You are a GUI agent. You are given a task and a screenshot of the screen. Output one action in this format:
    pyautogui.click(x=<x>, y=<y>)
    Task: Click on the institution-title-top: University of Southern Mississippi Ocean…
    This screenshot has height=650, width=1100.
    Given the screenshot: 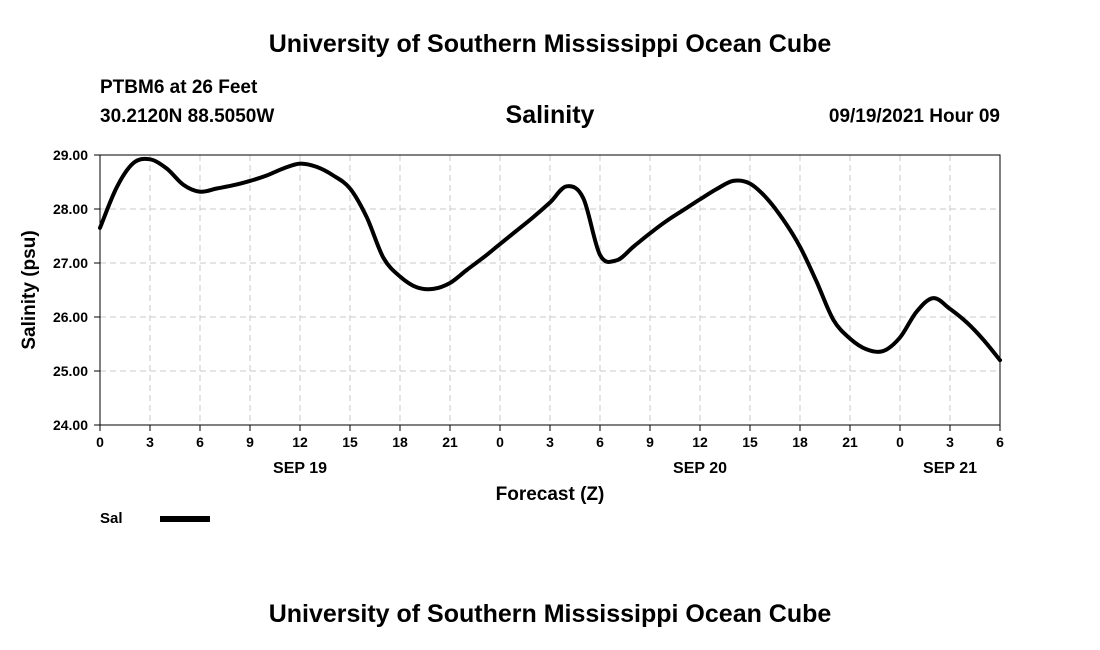 What is the action you would take?
    pyautogui.click(x=550, y=44)
    